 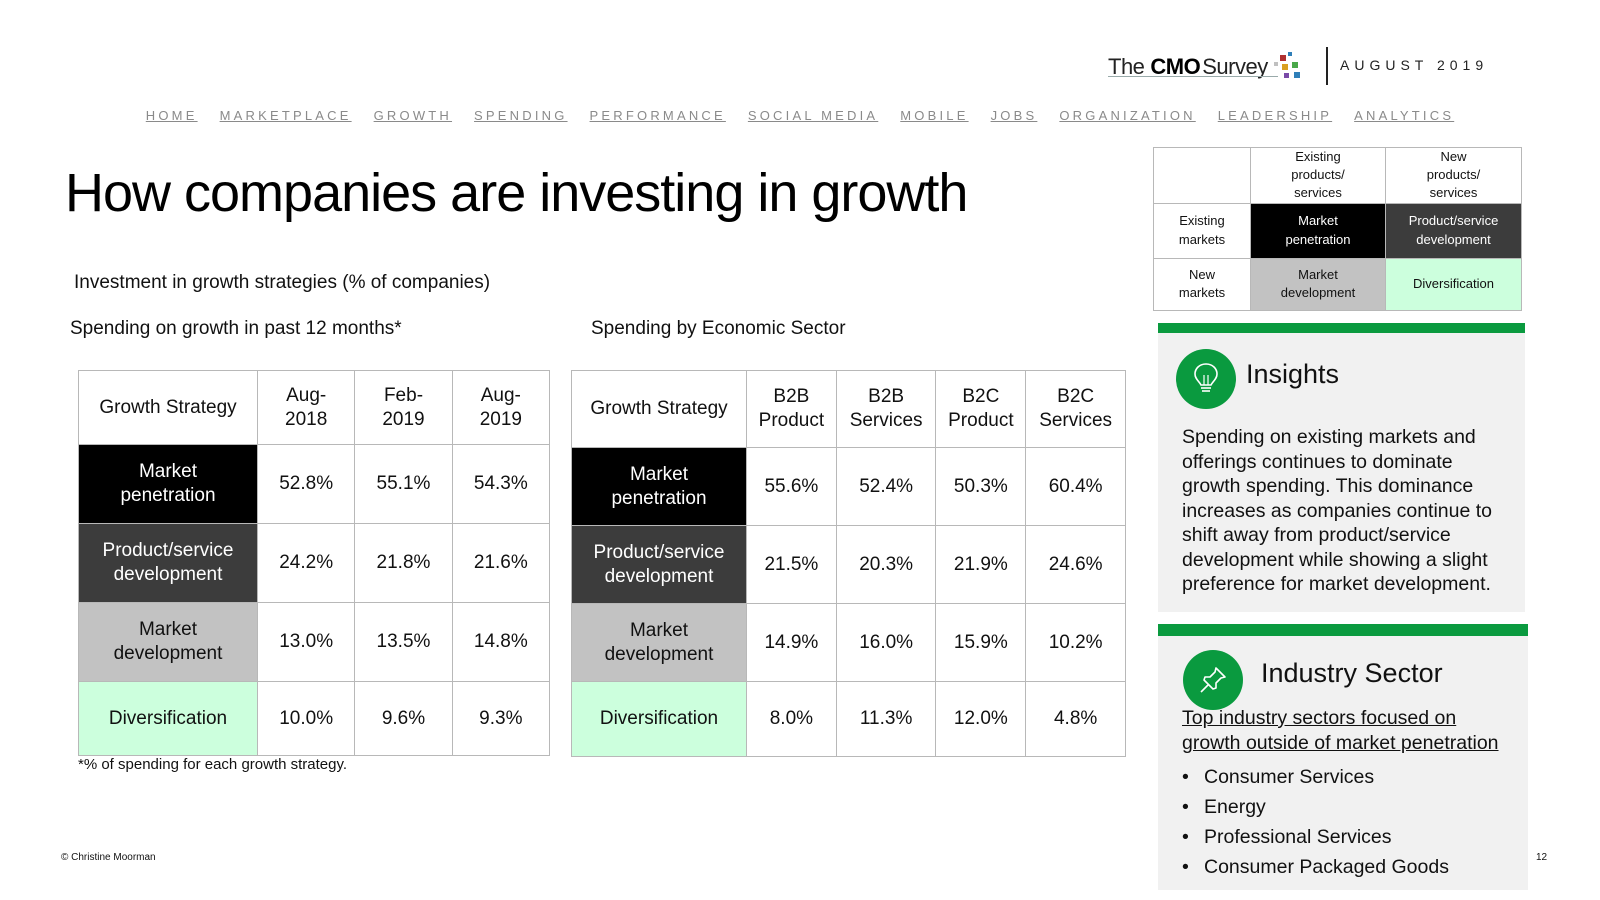 I want to click on nav-jobs: JOBS, so click(x=1014, y=115).